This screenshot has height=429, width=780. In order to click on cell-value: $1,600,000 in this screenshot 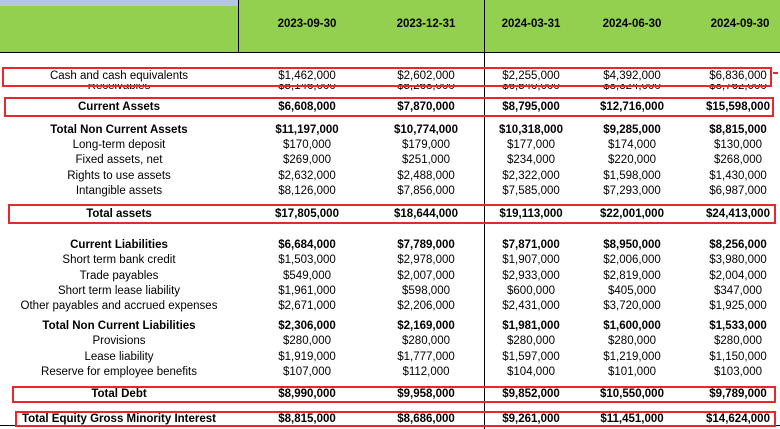, I will do `click(632, 326)`.